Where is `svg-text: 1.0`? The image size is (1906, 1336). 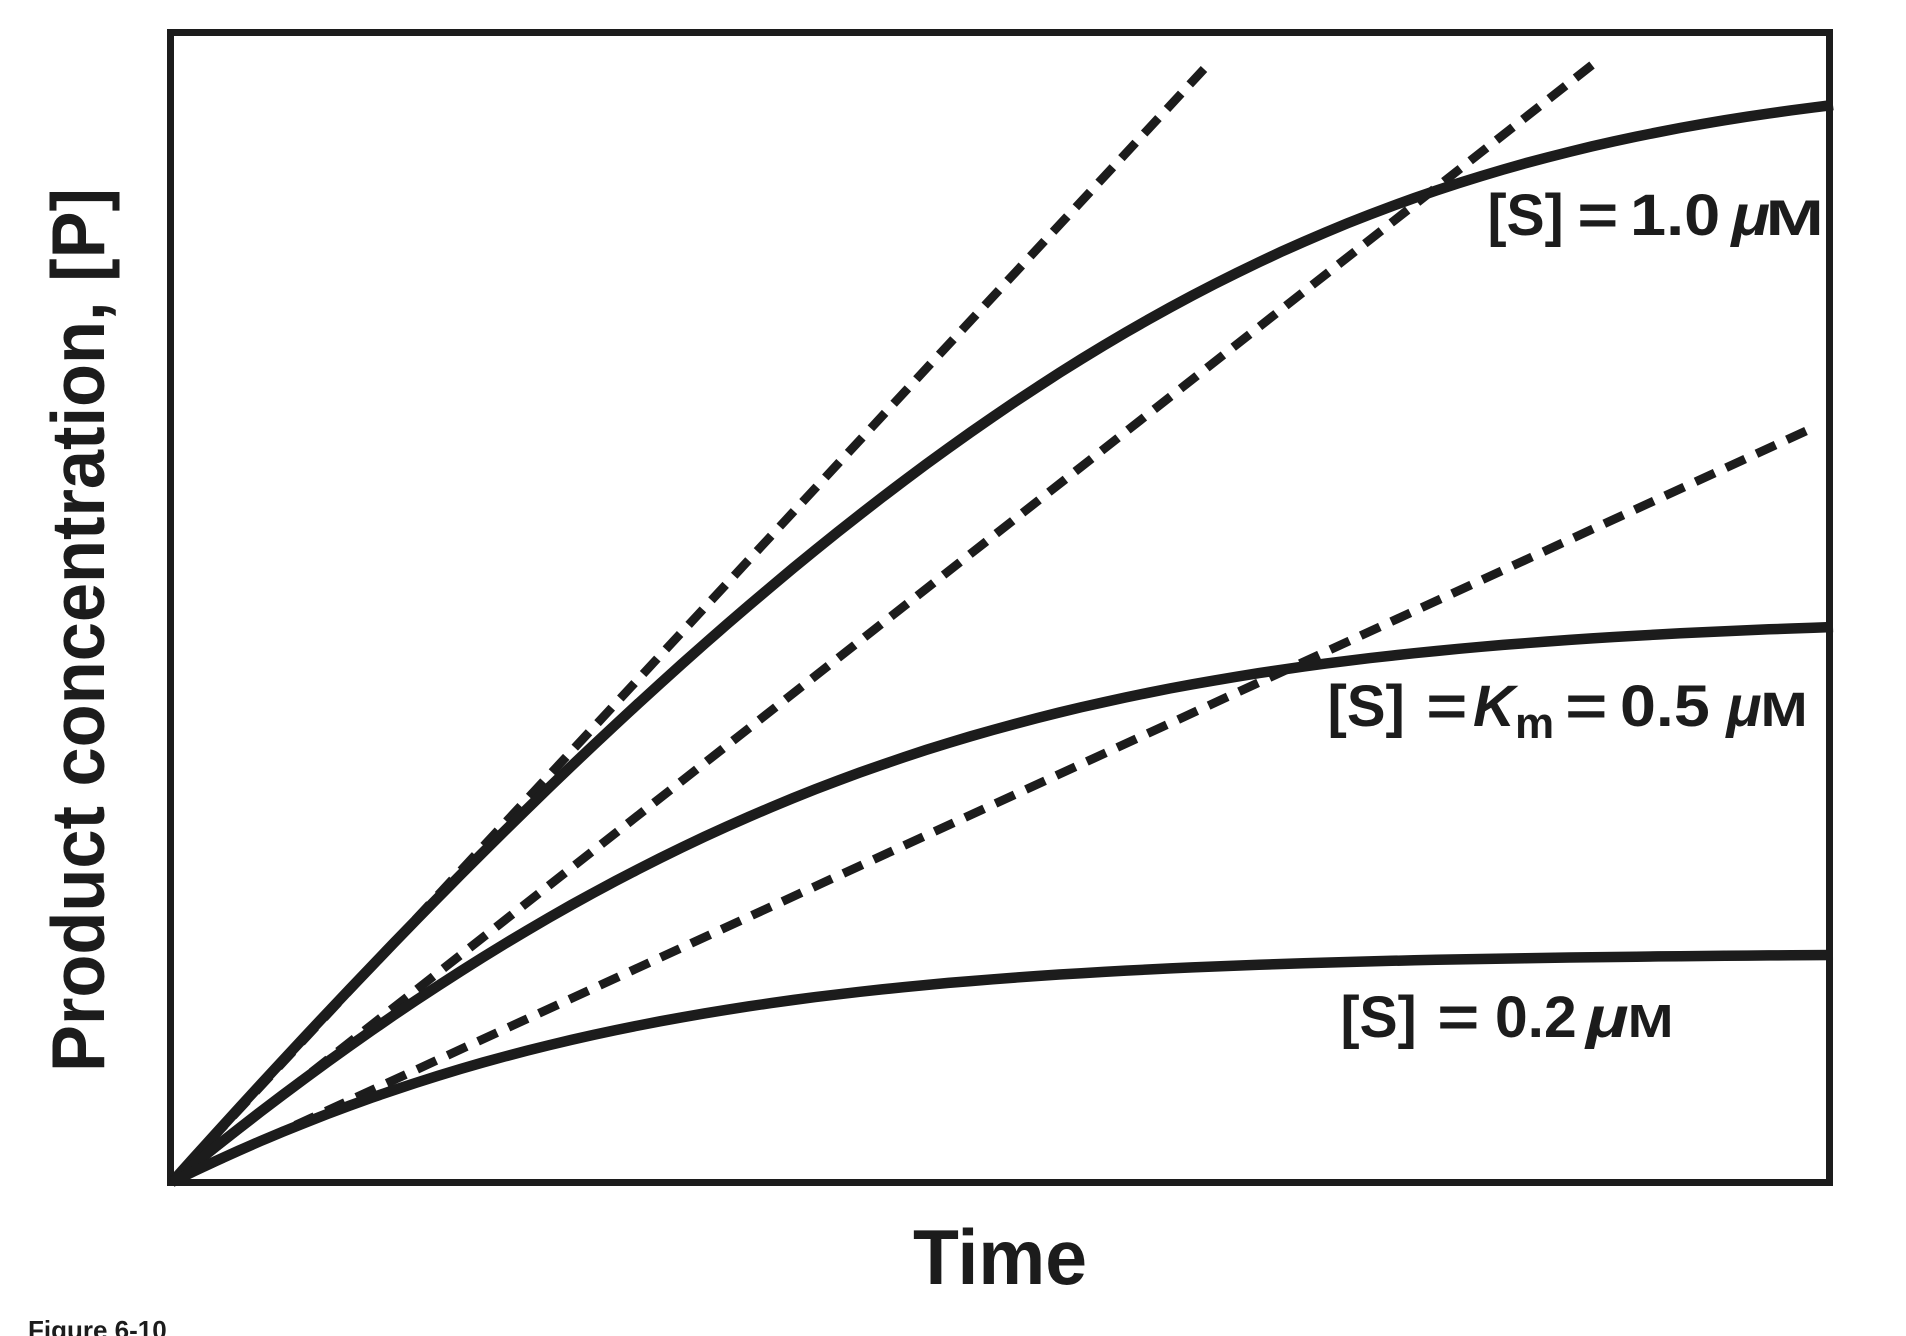 svg-text: 1.0 is located at coordinates (1675, 215).